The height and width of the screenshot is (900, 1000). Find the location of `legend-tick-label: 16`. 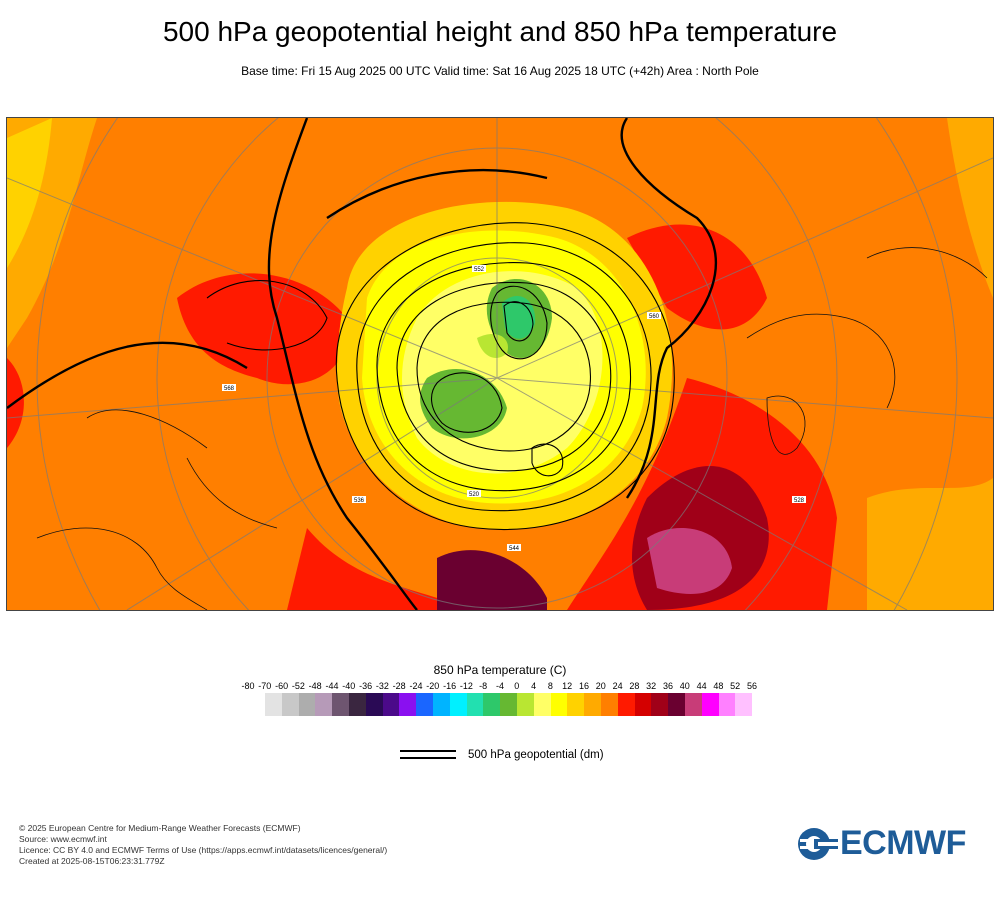

legend-tick-label: 16 is located at coordinates (584, 686).